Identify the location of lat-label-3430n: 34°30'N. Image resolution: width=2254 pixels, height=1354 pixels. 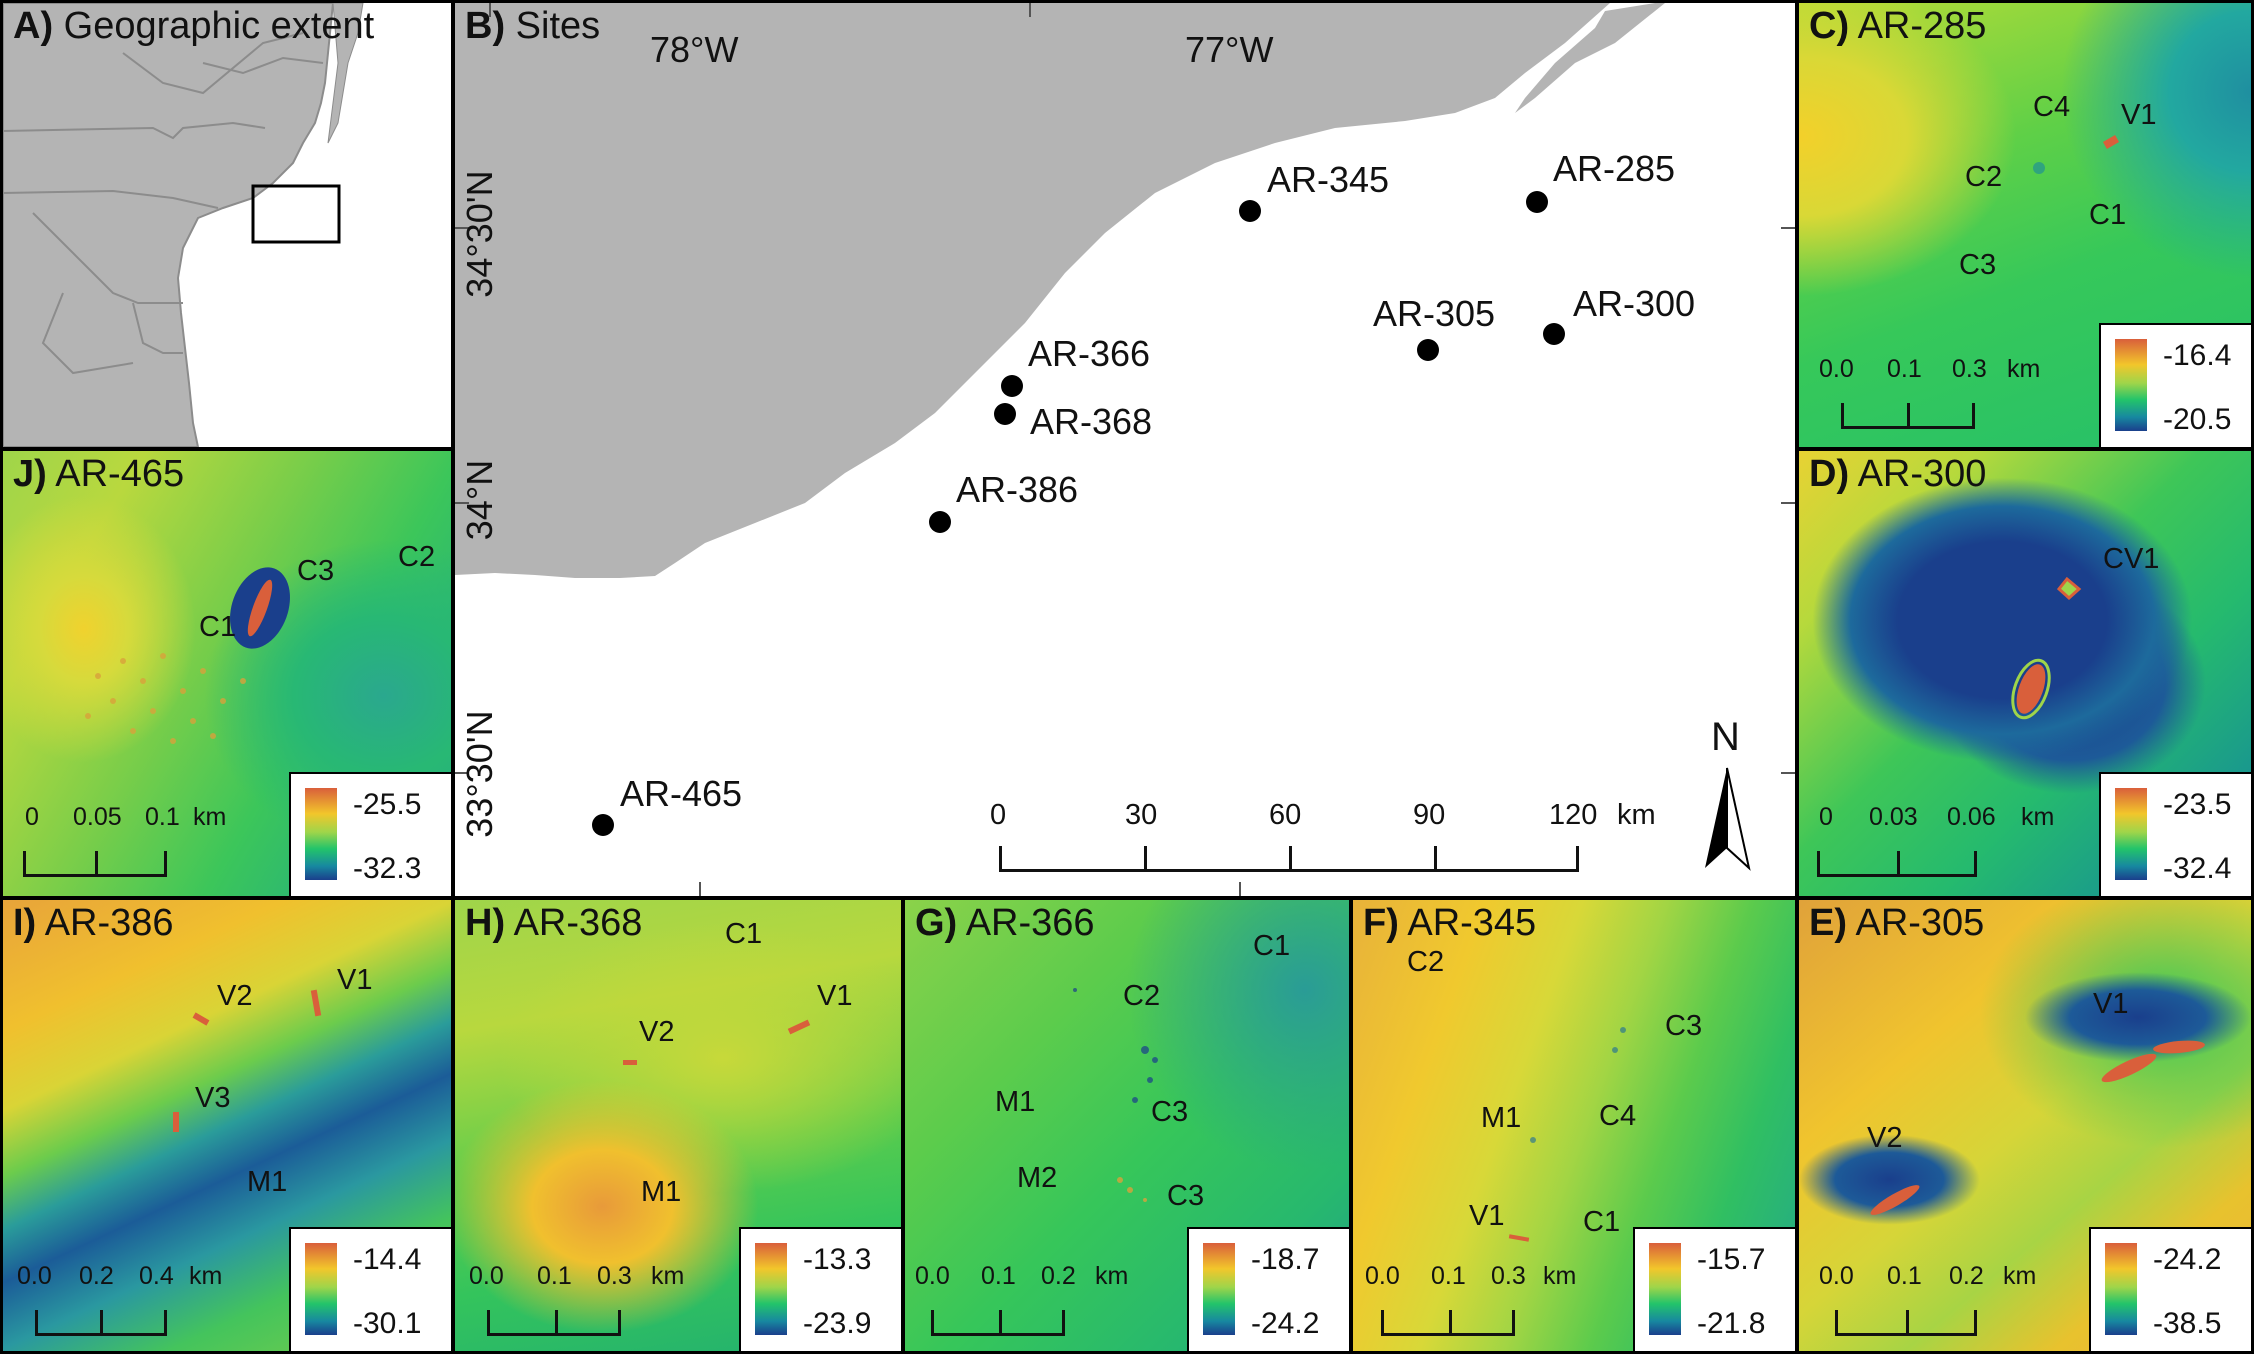
(479, 234).